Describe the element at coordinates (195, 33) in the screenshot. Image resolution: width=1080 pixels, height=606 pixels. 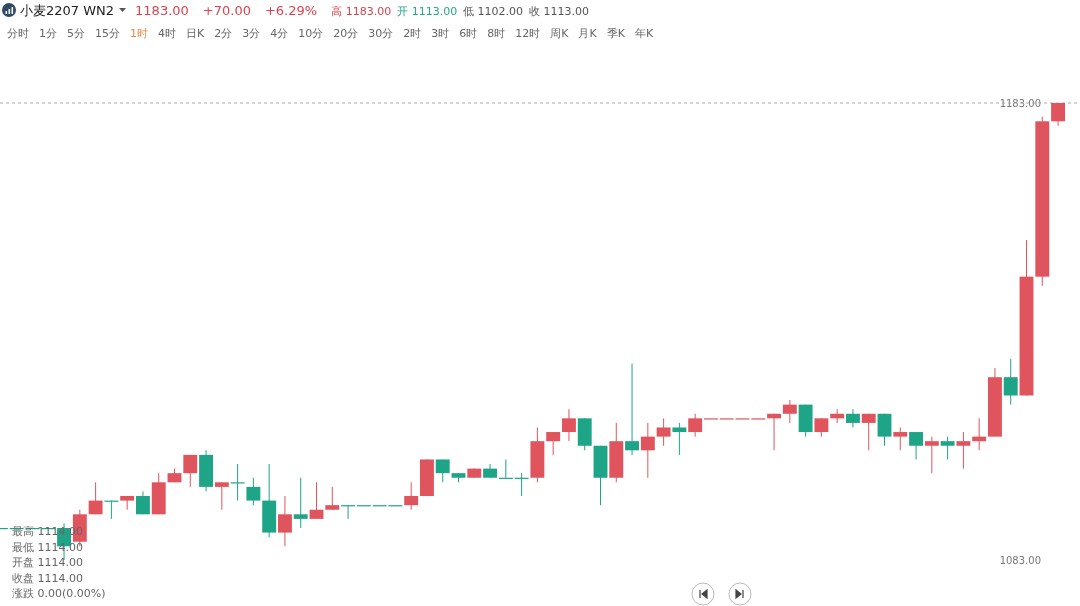
I see `text: 日K` at that location.